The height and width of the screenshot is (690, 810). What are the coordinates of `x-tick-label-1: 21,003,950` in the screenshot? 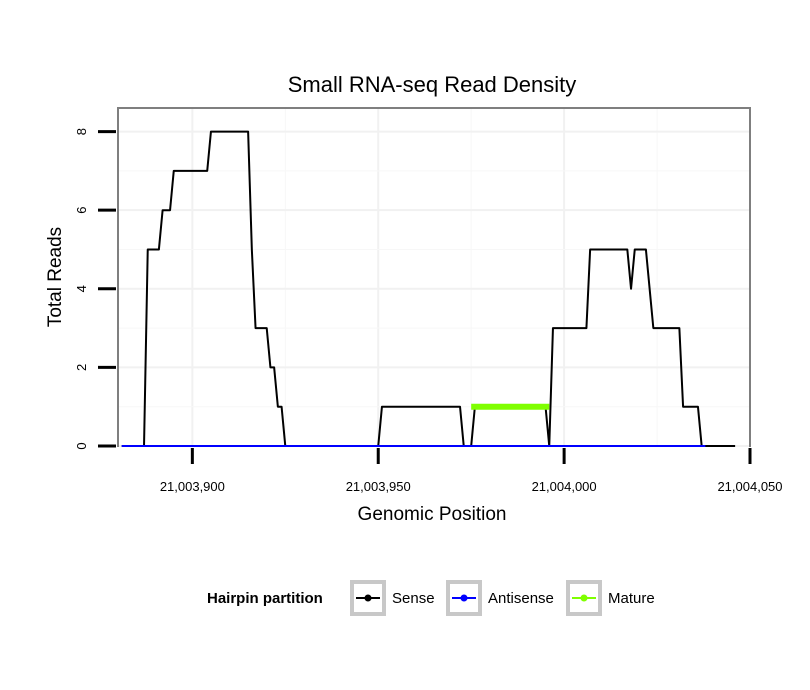 It's located at (378, 486).